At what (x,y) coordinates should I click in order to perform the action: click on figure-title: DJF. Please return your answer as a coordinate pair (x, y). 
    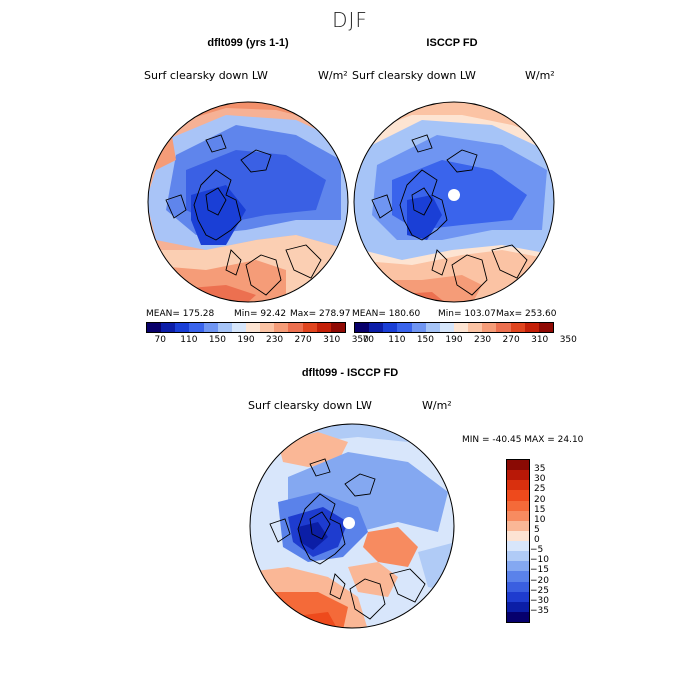
    Looking at the image, I should click on (350, 20).